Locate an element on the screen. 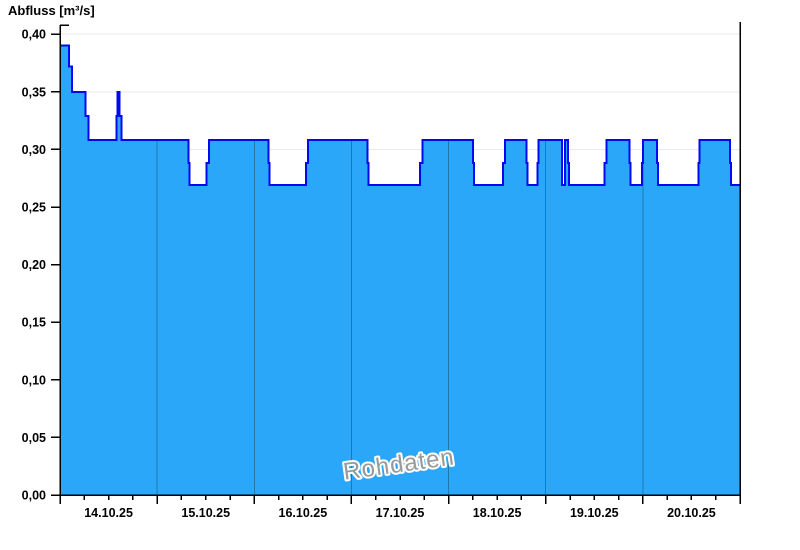  x-tick-label: 15.10.25 is located at coordinates (205, 513).